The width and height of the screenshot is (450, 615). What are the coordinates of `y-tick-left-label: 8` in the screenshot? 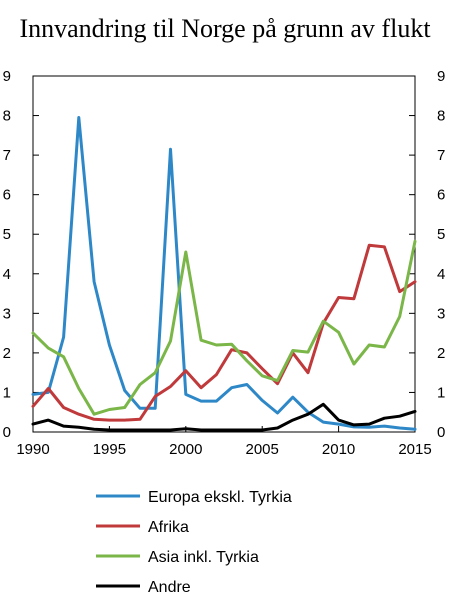 It's located at (7, 116).